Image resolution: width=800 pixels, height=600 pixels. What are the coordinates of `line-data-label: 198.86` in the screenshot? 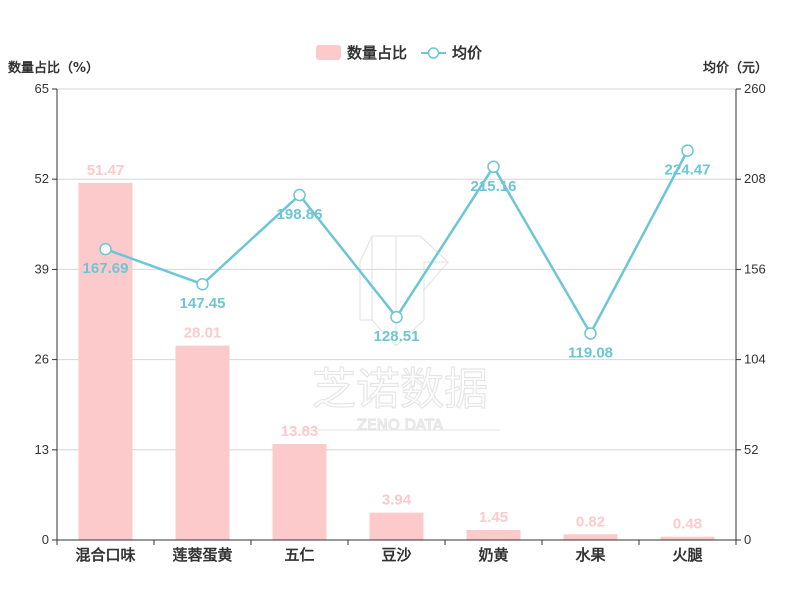 It's located at (300, 214).